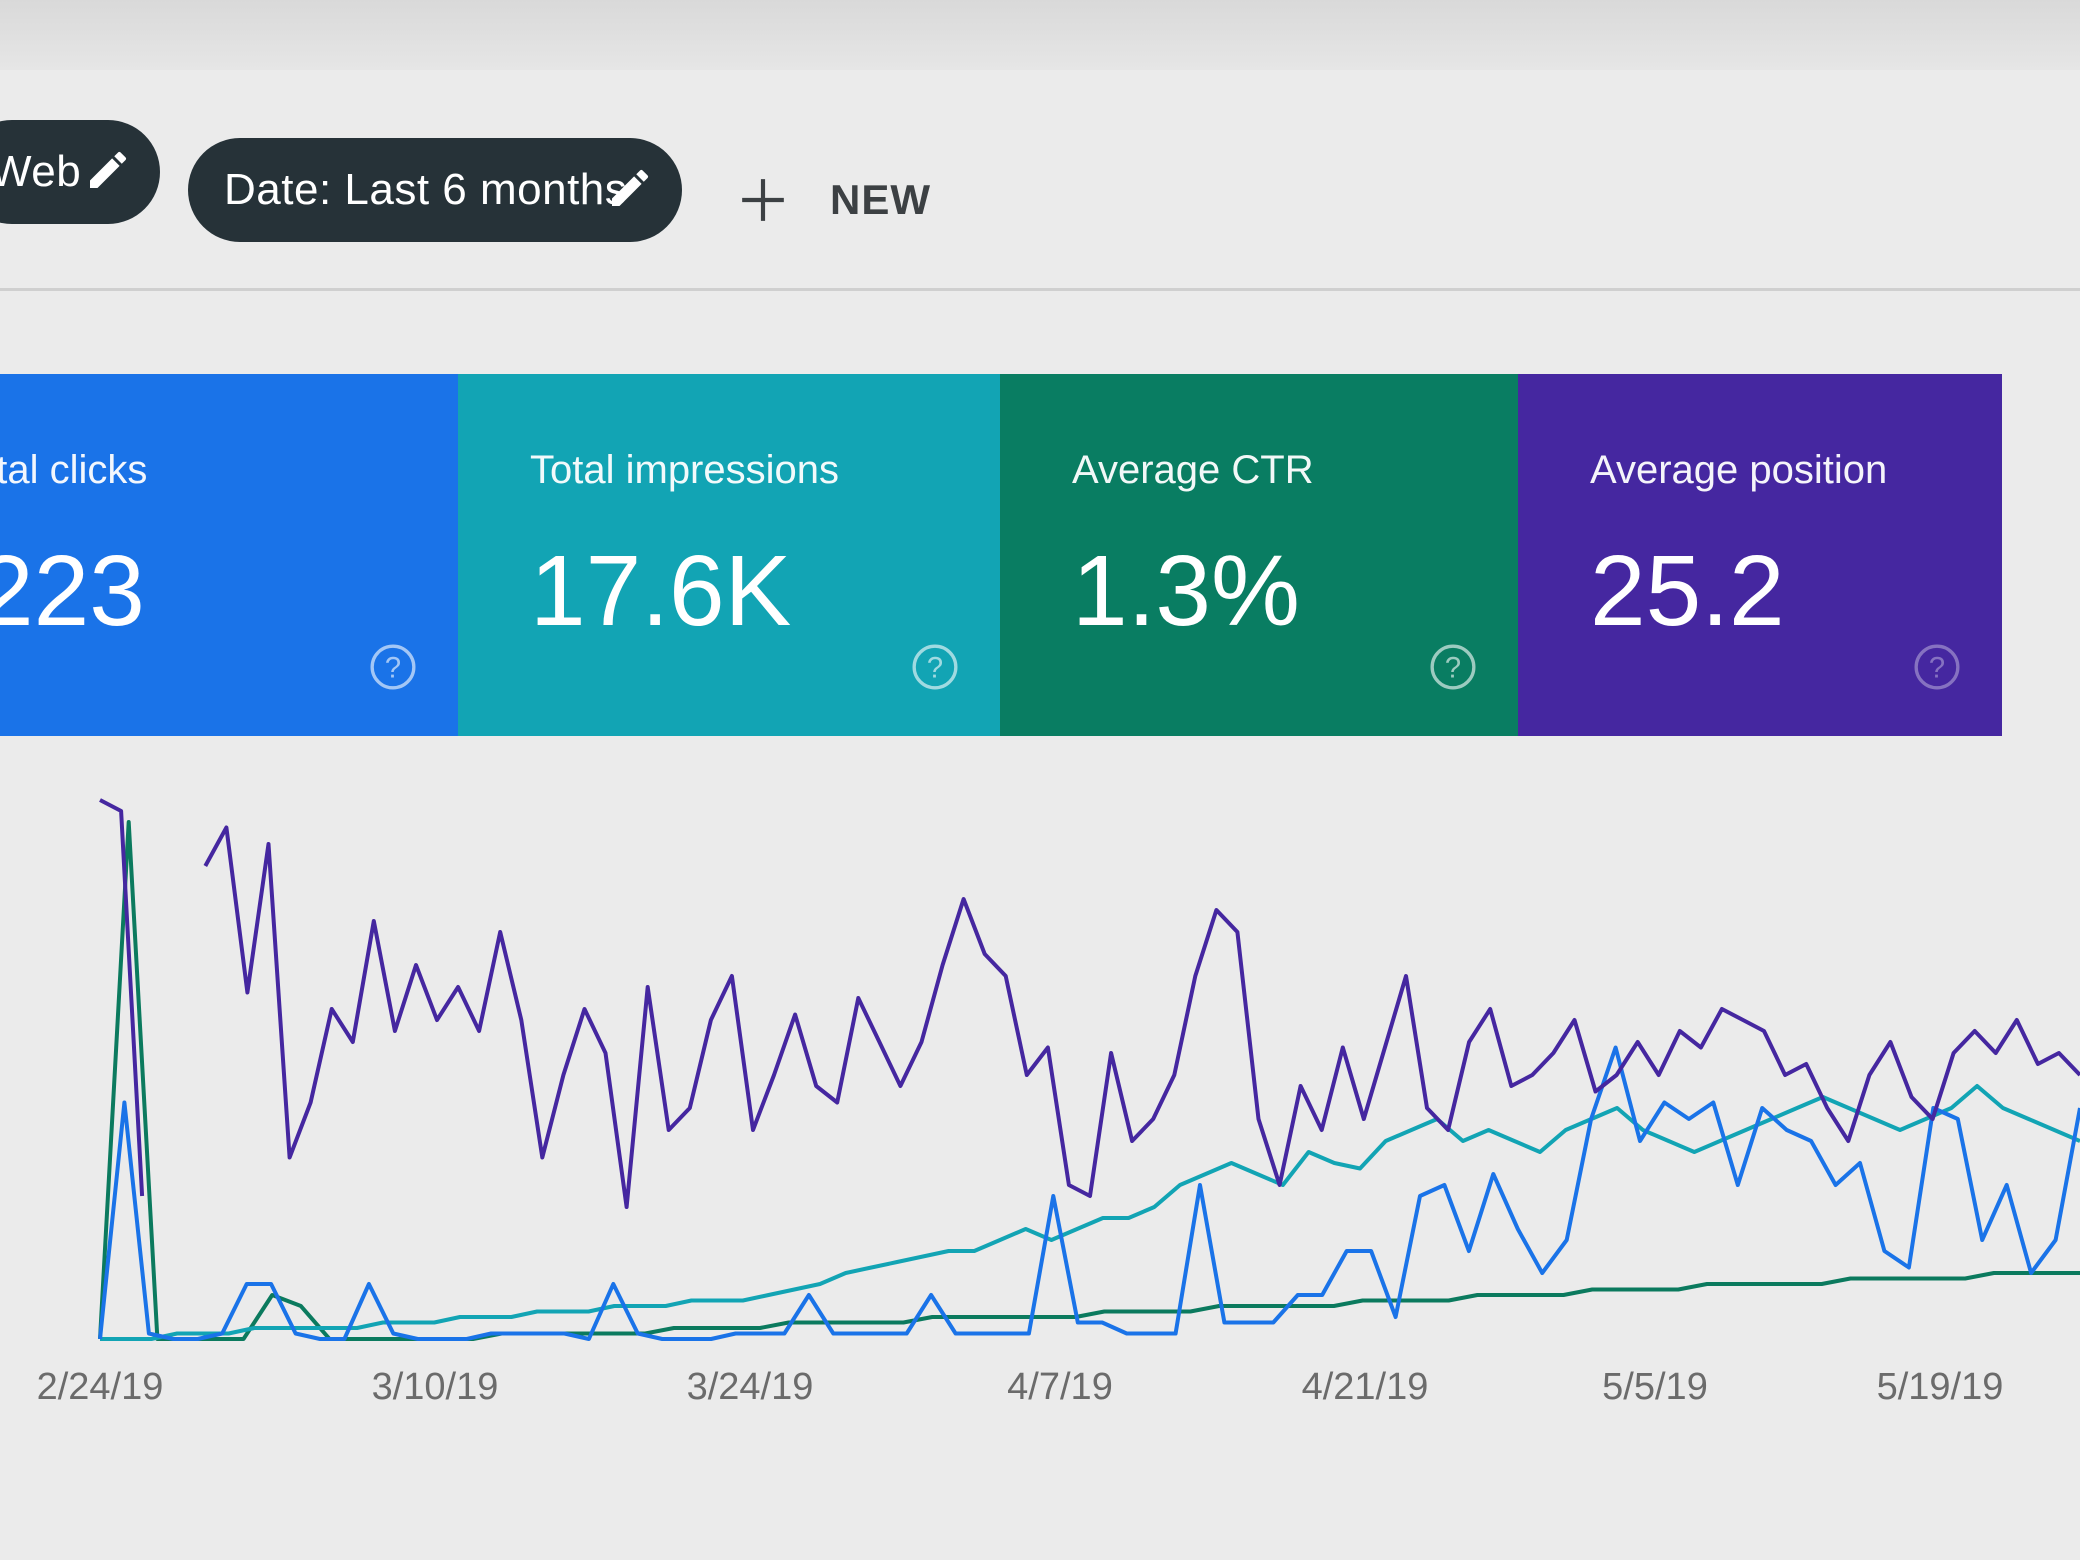  Describe the element at coordinates (1739, 470) in the screenshot. I see `metric-label: Average position` at that location.